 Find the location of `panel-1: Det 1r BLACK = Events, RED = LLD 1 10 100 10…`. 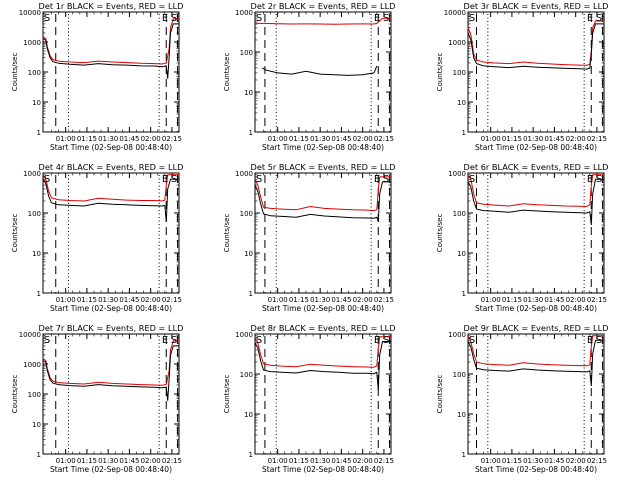

panel-1: Det 1r BLACK = Events, RED = LLD 1 10 100 10… is located at coordinates (97, 76).